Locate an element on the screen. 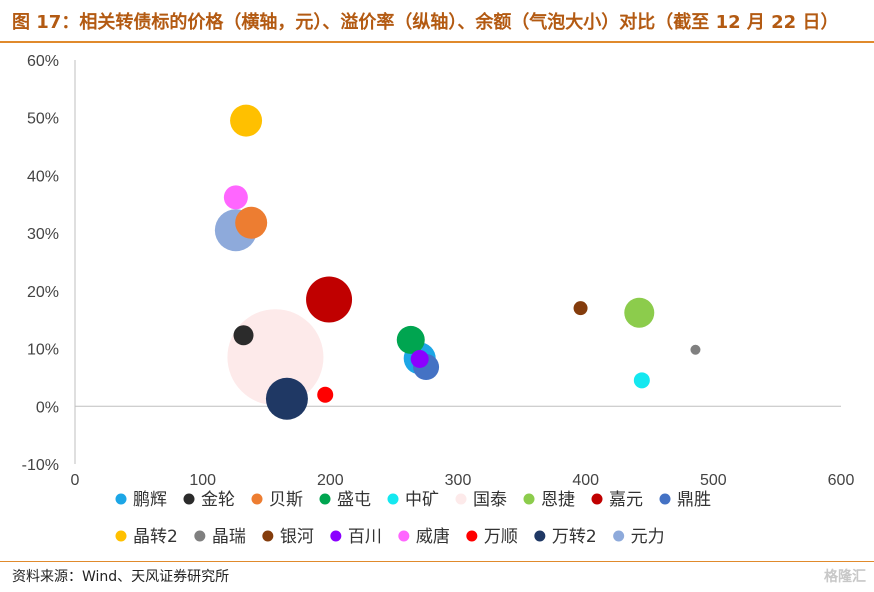 Image resolution: width=874 pixels, height=592 pixels. x-tick-label: 0 is located at coordinates (75, 480).